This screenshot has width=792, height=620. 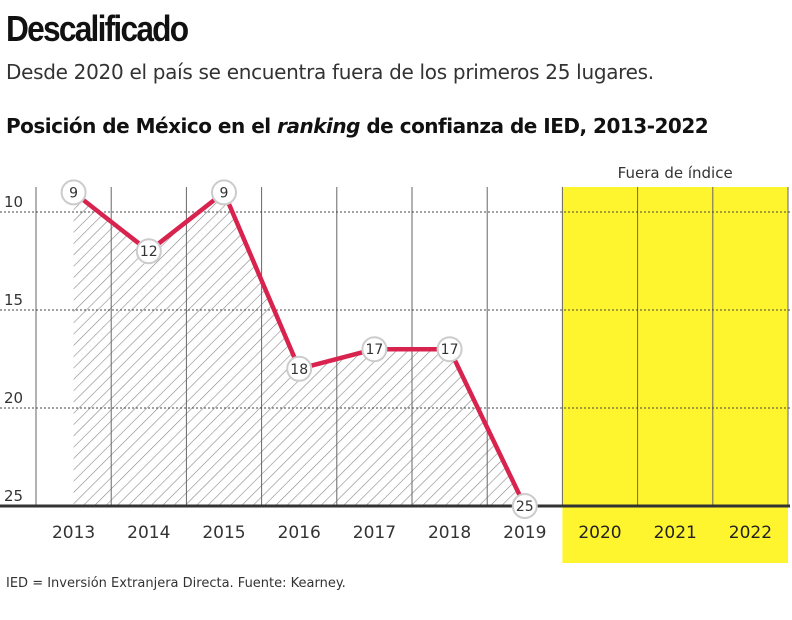 I want to click on x-tick-label: 2021, so click(x=675, y=533).